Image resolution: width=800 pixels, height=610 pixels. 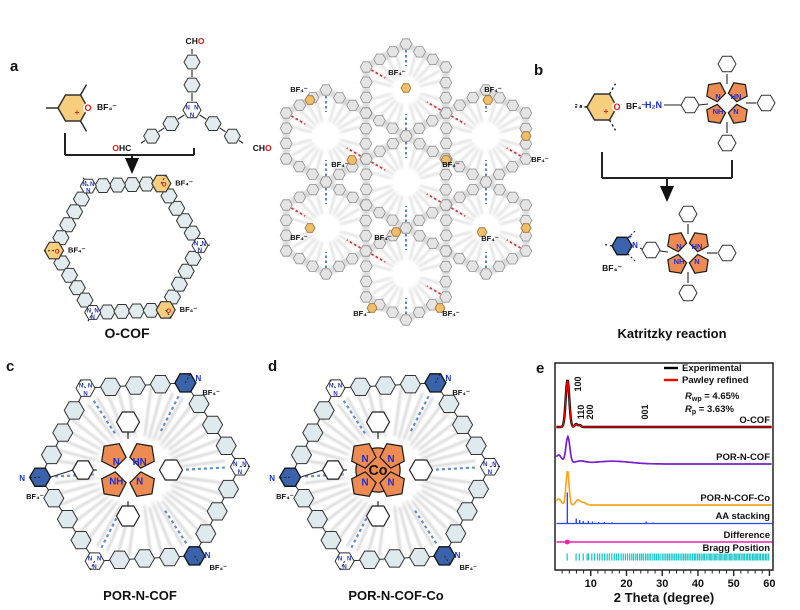 I want to click on svg-text: CHO, so click(x=195, y=41).